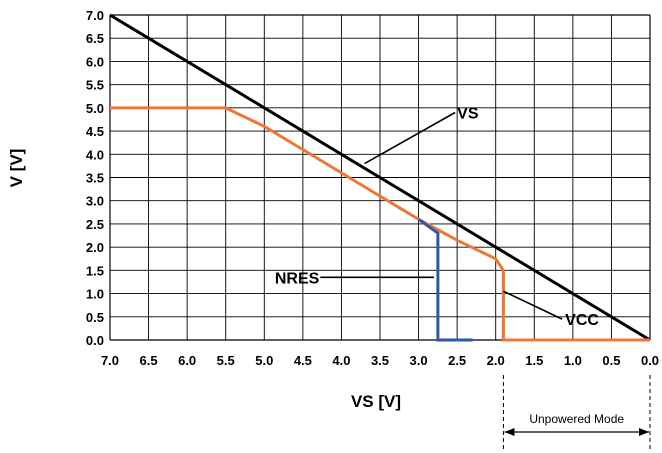 The width and height of the screenshot is (662, 453). Describe the element at coordinates (95, 201) in the screenshot. I see `y-tick-label: 3.0` at that location.